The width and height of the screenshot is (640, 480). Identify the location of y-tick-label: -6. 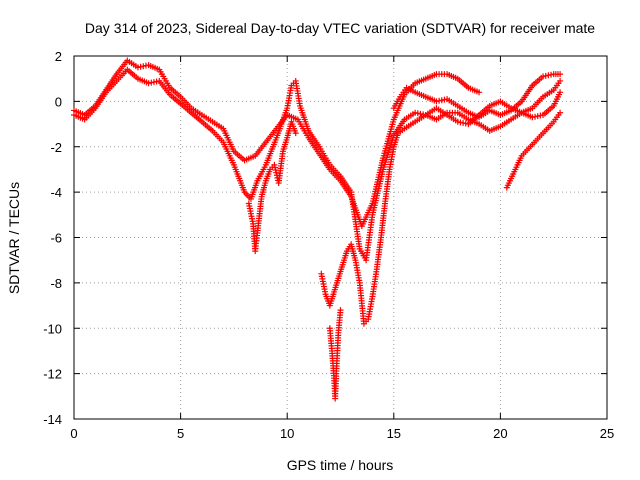
(56, 238).